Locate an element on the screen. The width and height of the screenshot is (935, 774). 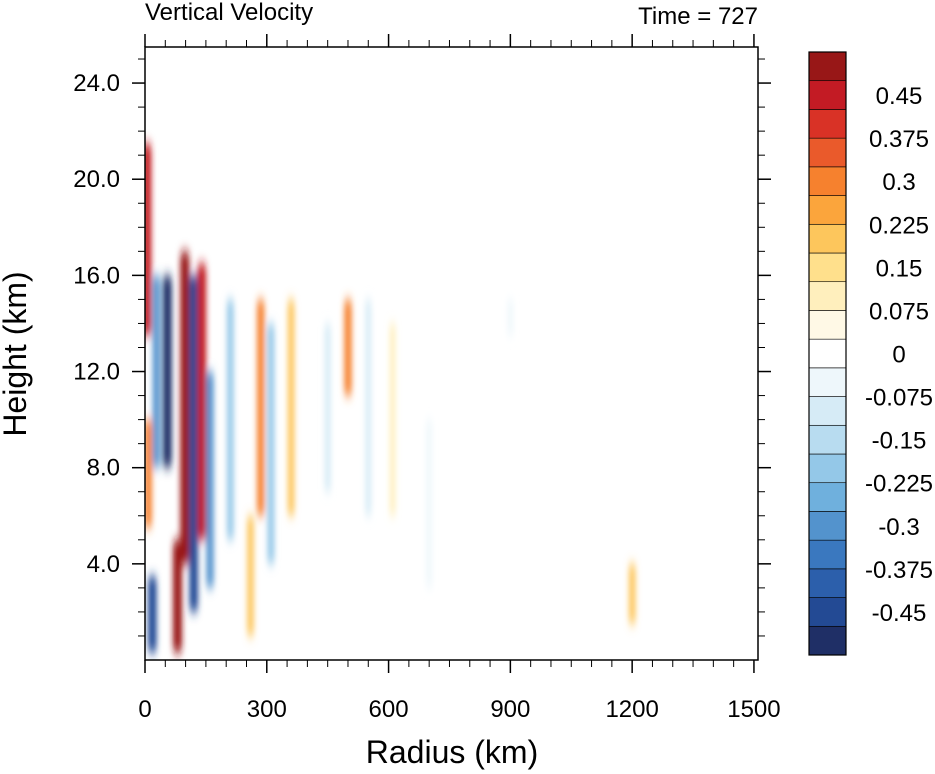
y-tick-label: 4.0 is located at coordinates (103, 564).